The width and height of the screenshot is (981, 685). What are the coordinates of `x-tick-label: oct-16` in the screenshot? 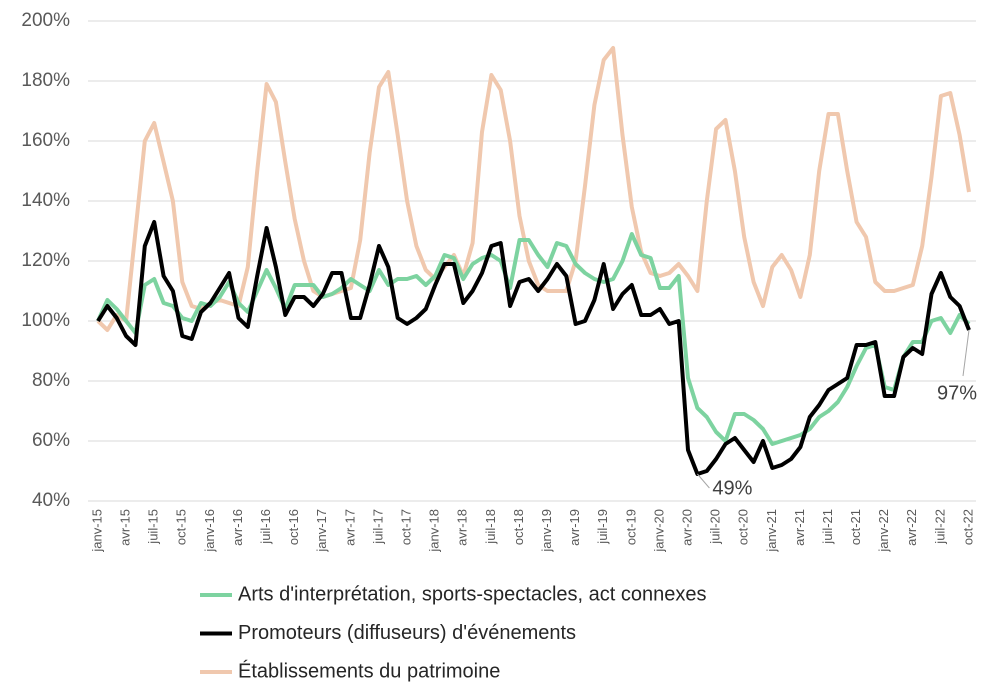 It's located at (293, 527).